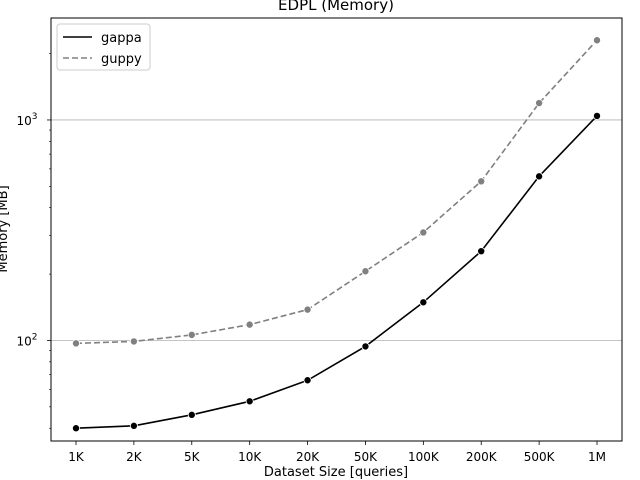 The image size is (640, 480). I want to click on x-tick-label: 1K, so click(76, 457).